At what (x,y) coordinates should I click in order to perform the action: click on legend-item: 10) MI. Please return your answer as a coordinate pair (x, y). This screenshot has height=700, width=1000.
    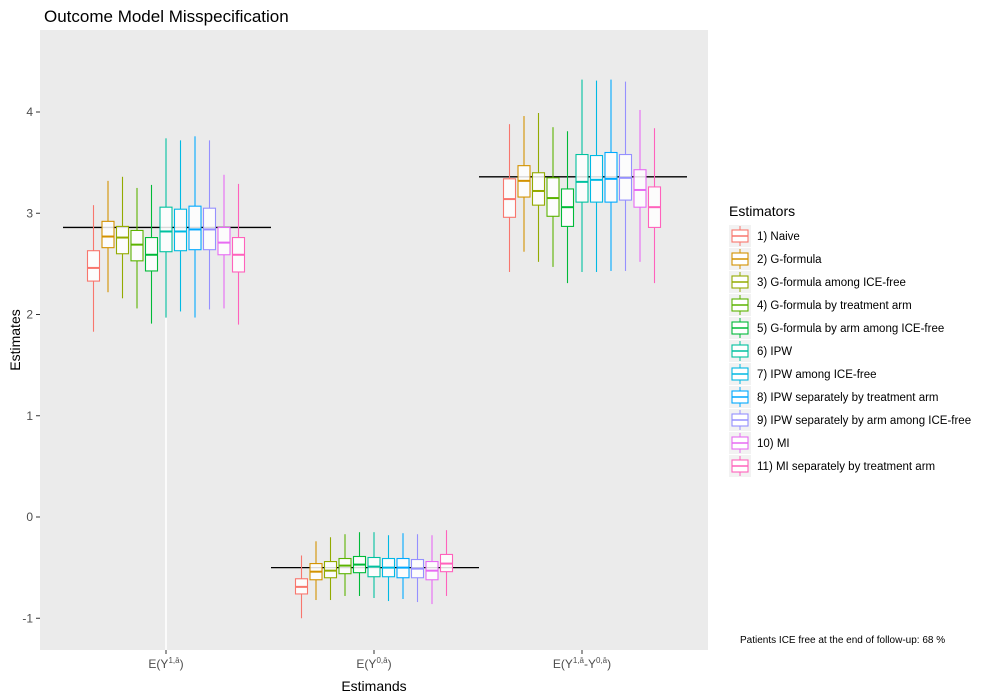
    Looking at the image, I should click on (759, 443).